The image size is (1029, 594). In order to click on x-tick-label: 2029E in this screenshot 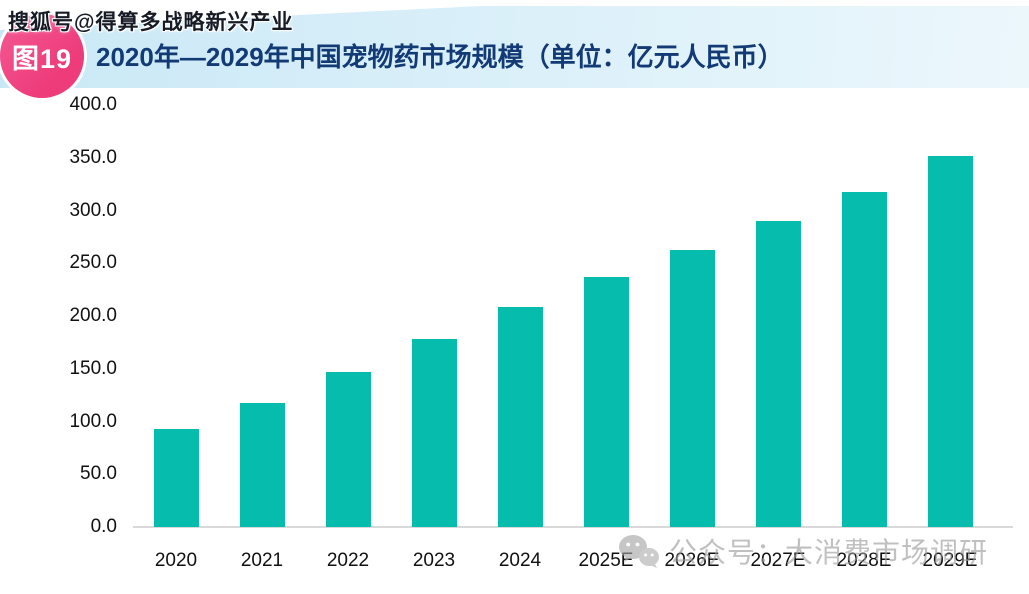, I will do `click(950, 560)`.